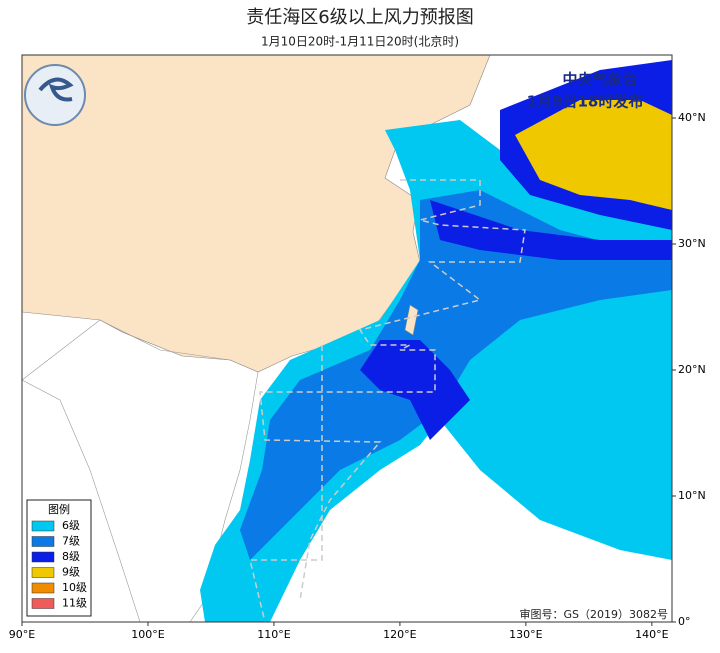  What do you see at coordinates (692, 369) in the screenshot?
I see `lat-tick-label: 20°N` at bounding box center [692, 369].